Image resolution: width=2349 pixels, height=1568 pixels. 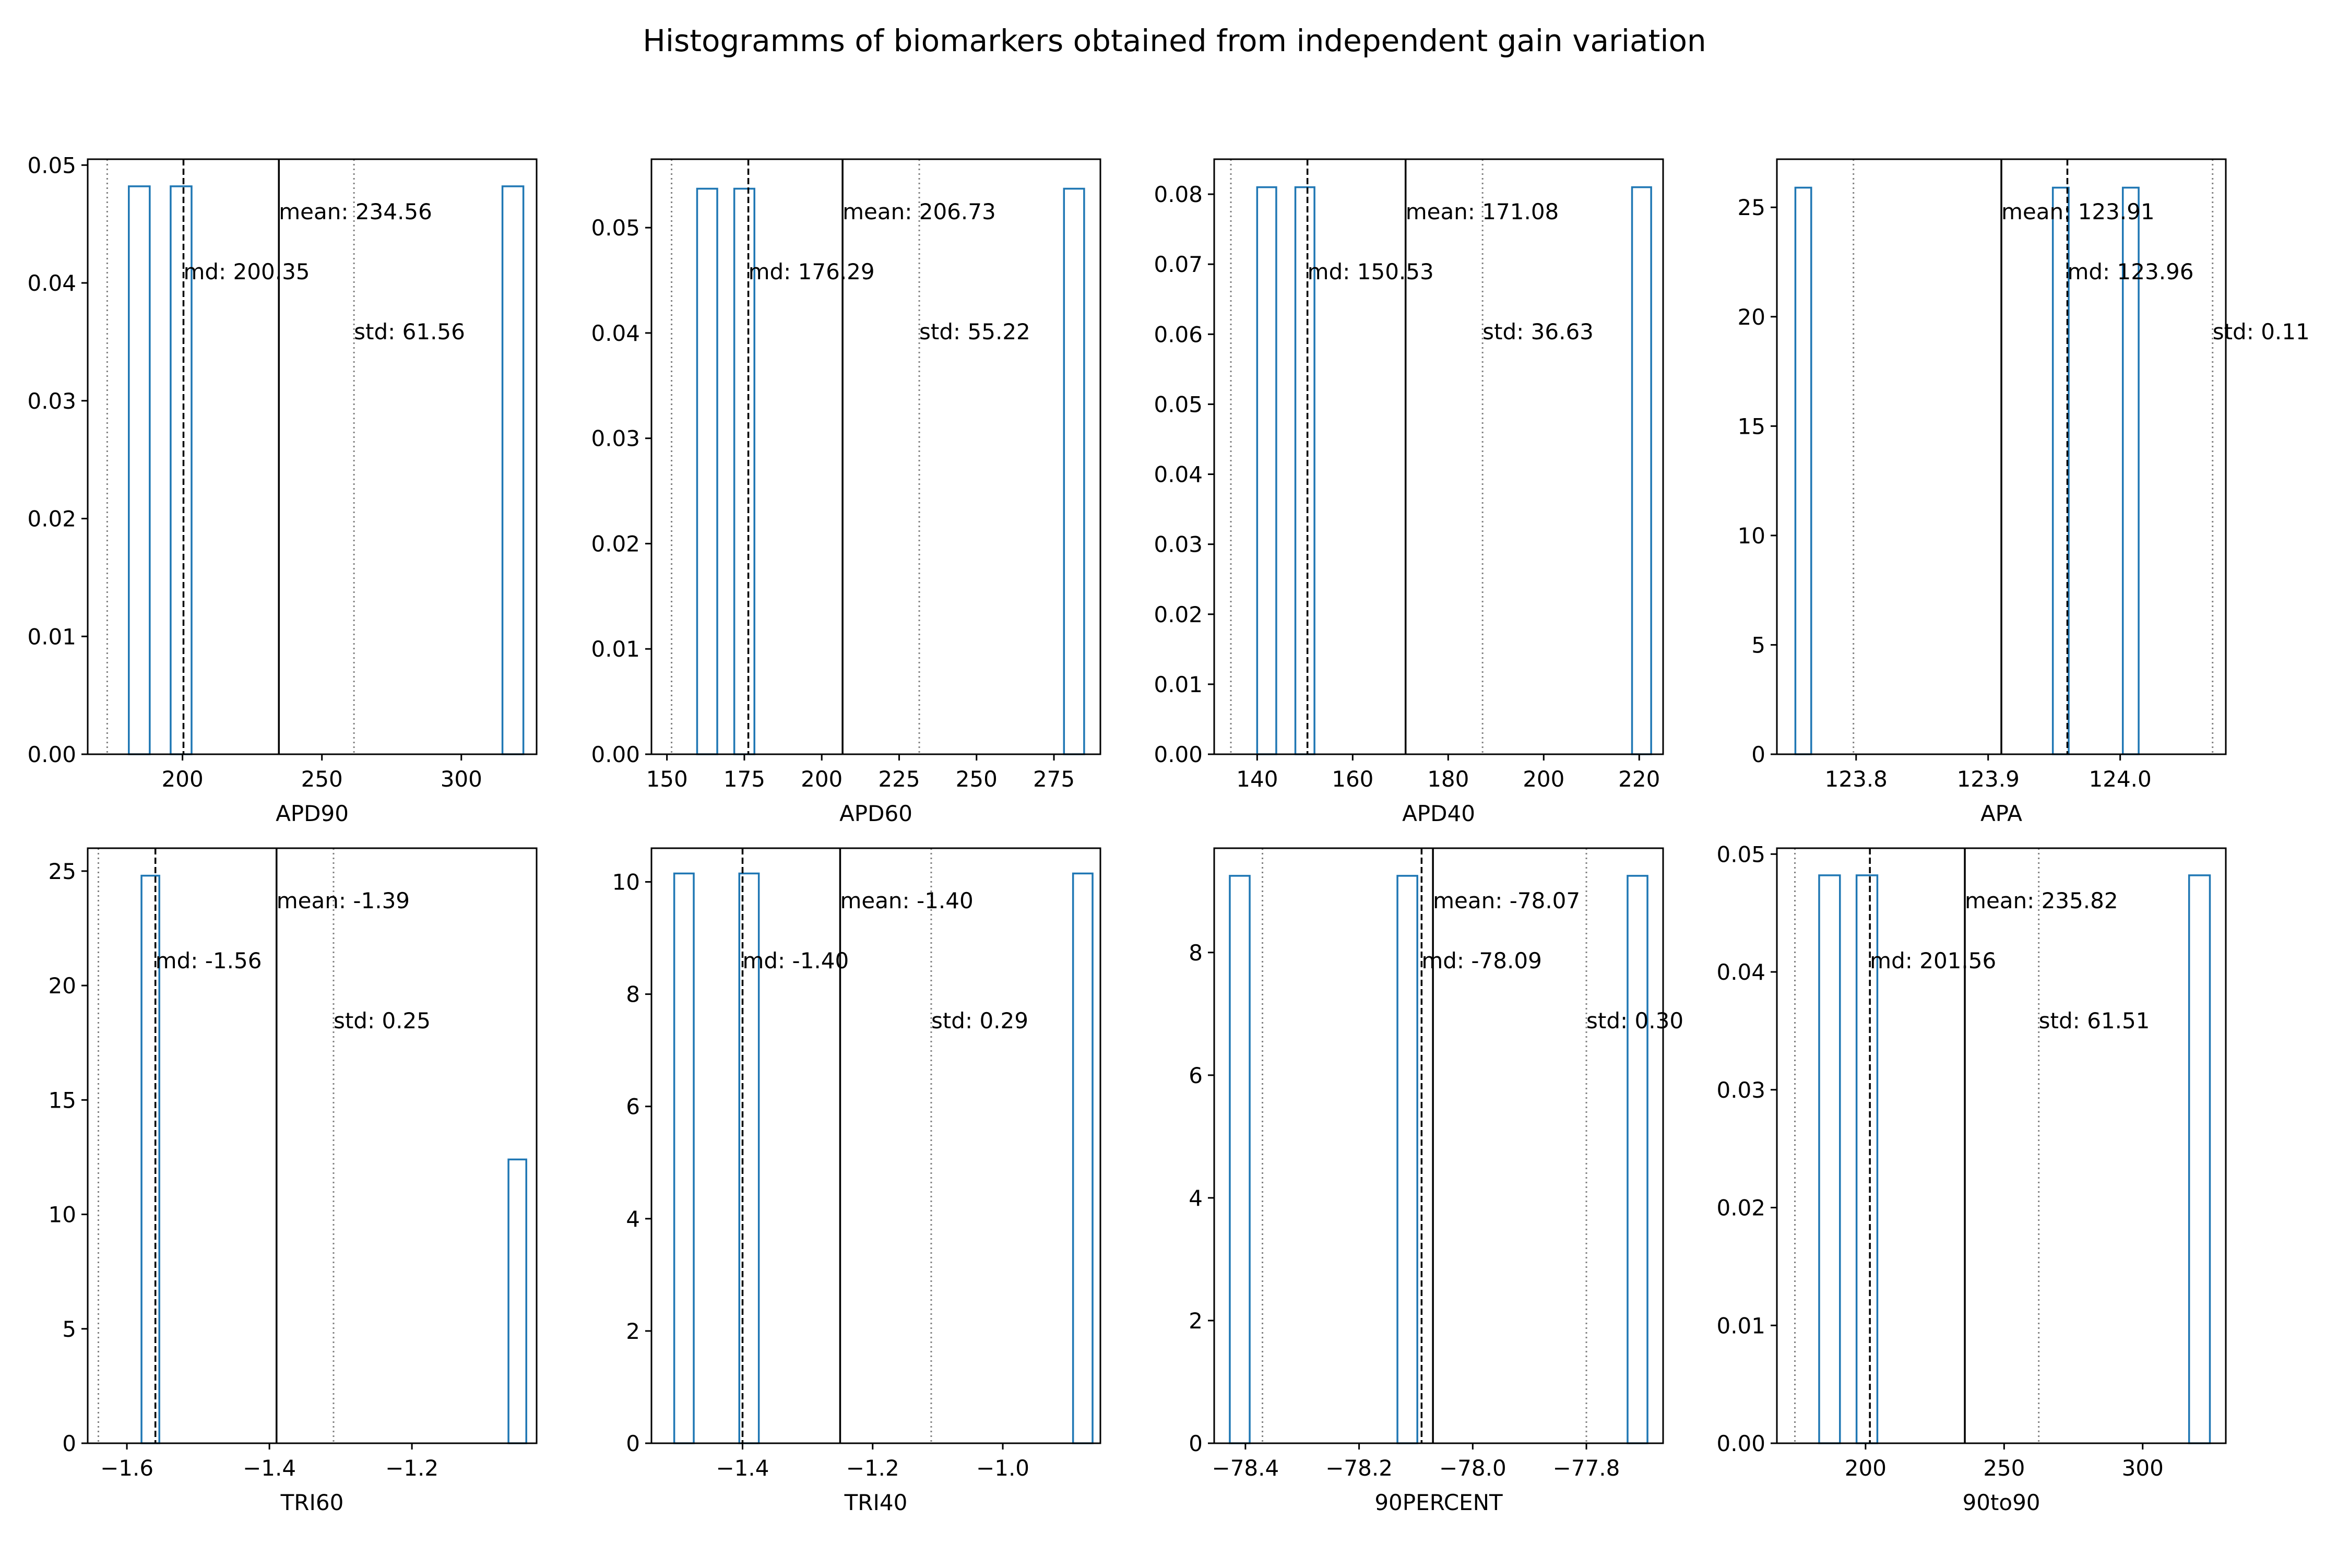 I want to click on x-axis-label: TRI40, so click(x=876, y=1502).